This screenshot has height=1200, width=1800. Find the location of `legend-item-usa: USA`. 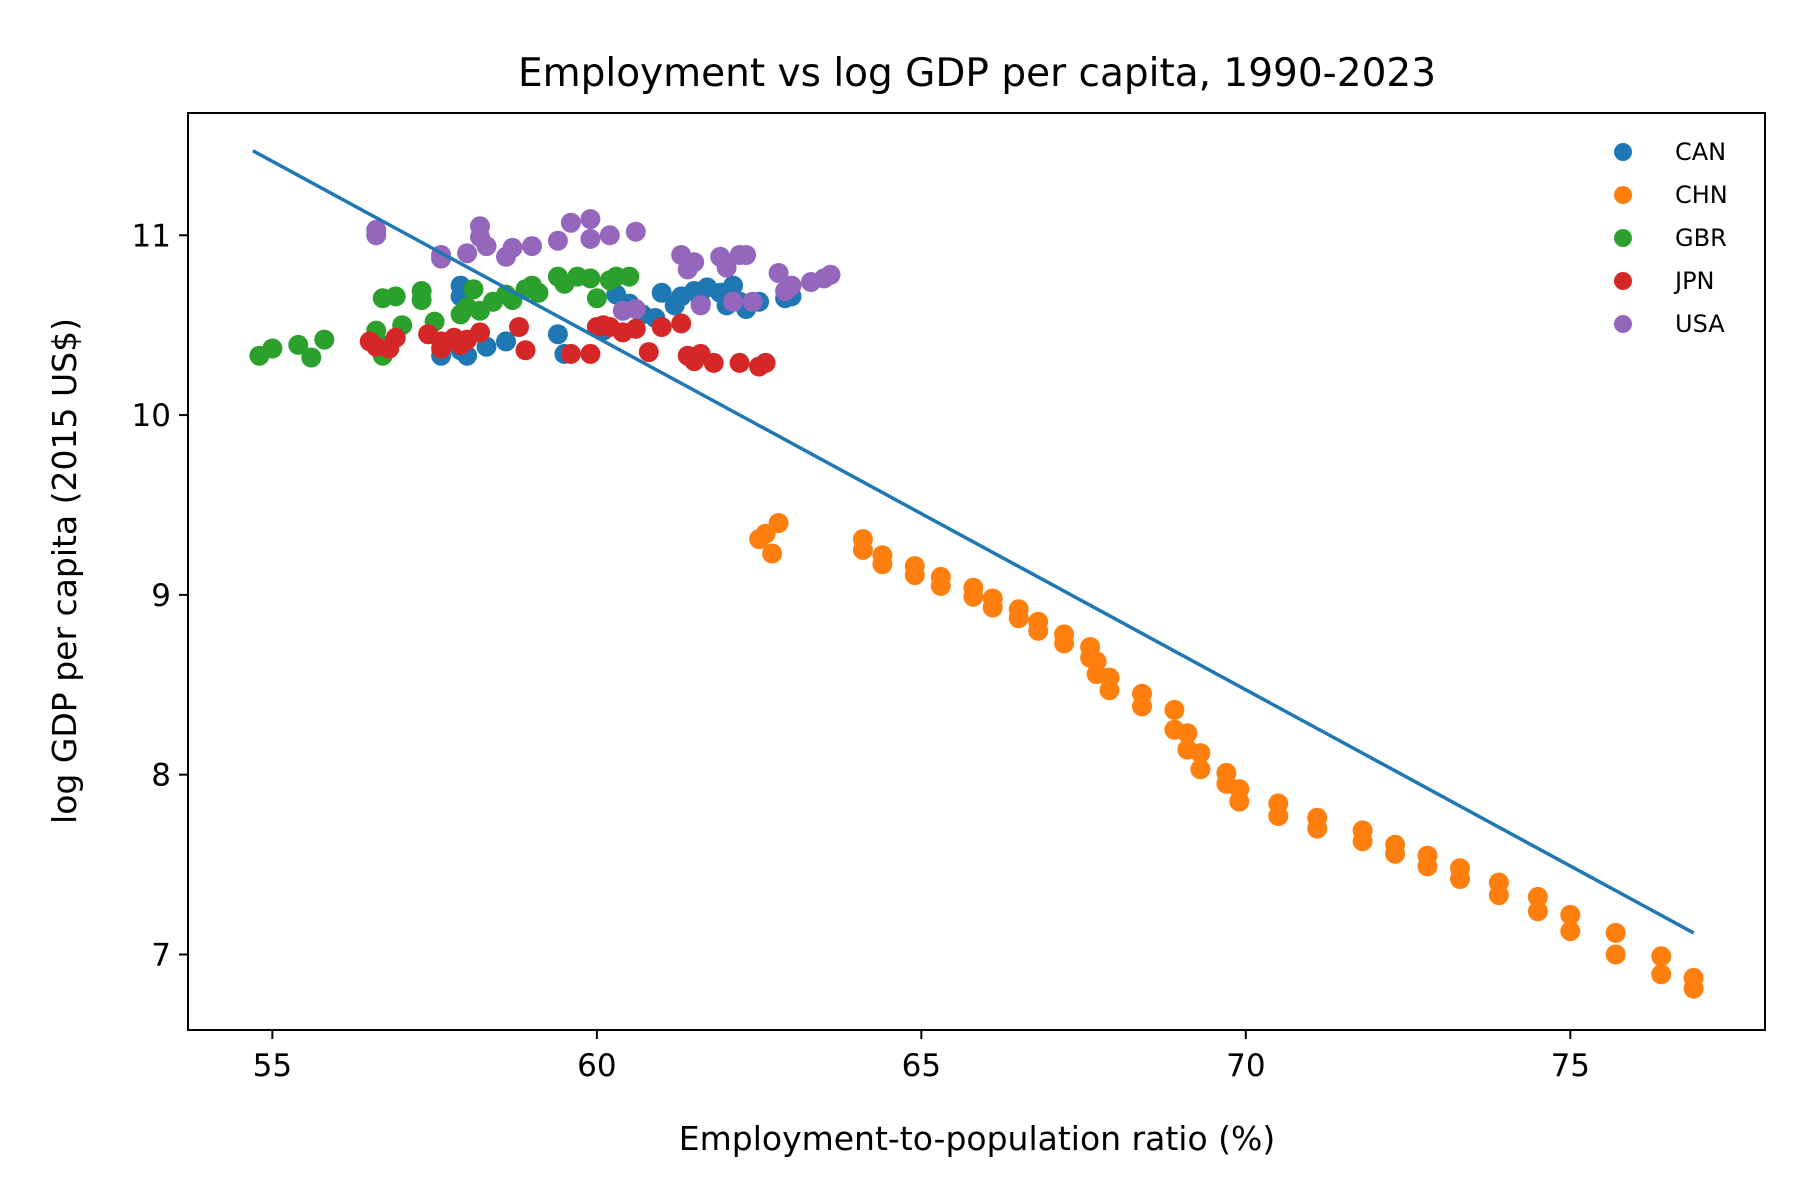

legend-item-usa: USA is located at coordinates (1669, 324).